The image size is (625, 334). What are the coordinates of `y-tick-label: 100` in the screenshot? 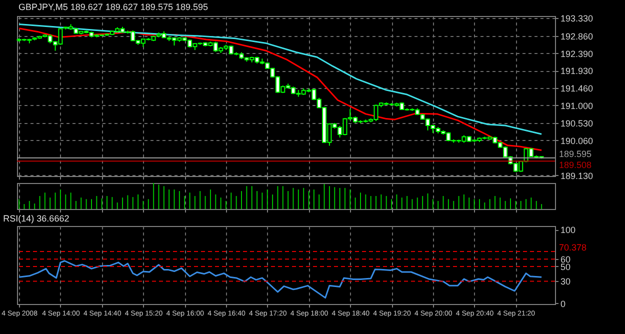 It's located at (568, 230).